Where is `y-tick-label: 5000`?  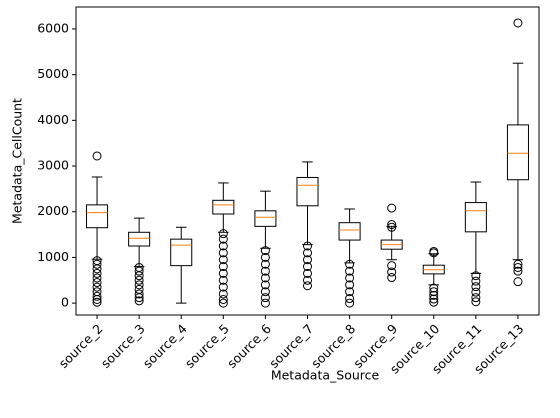 y-tick-label: 5000 is located at coordinates (53, 73).